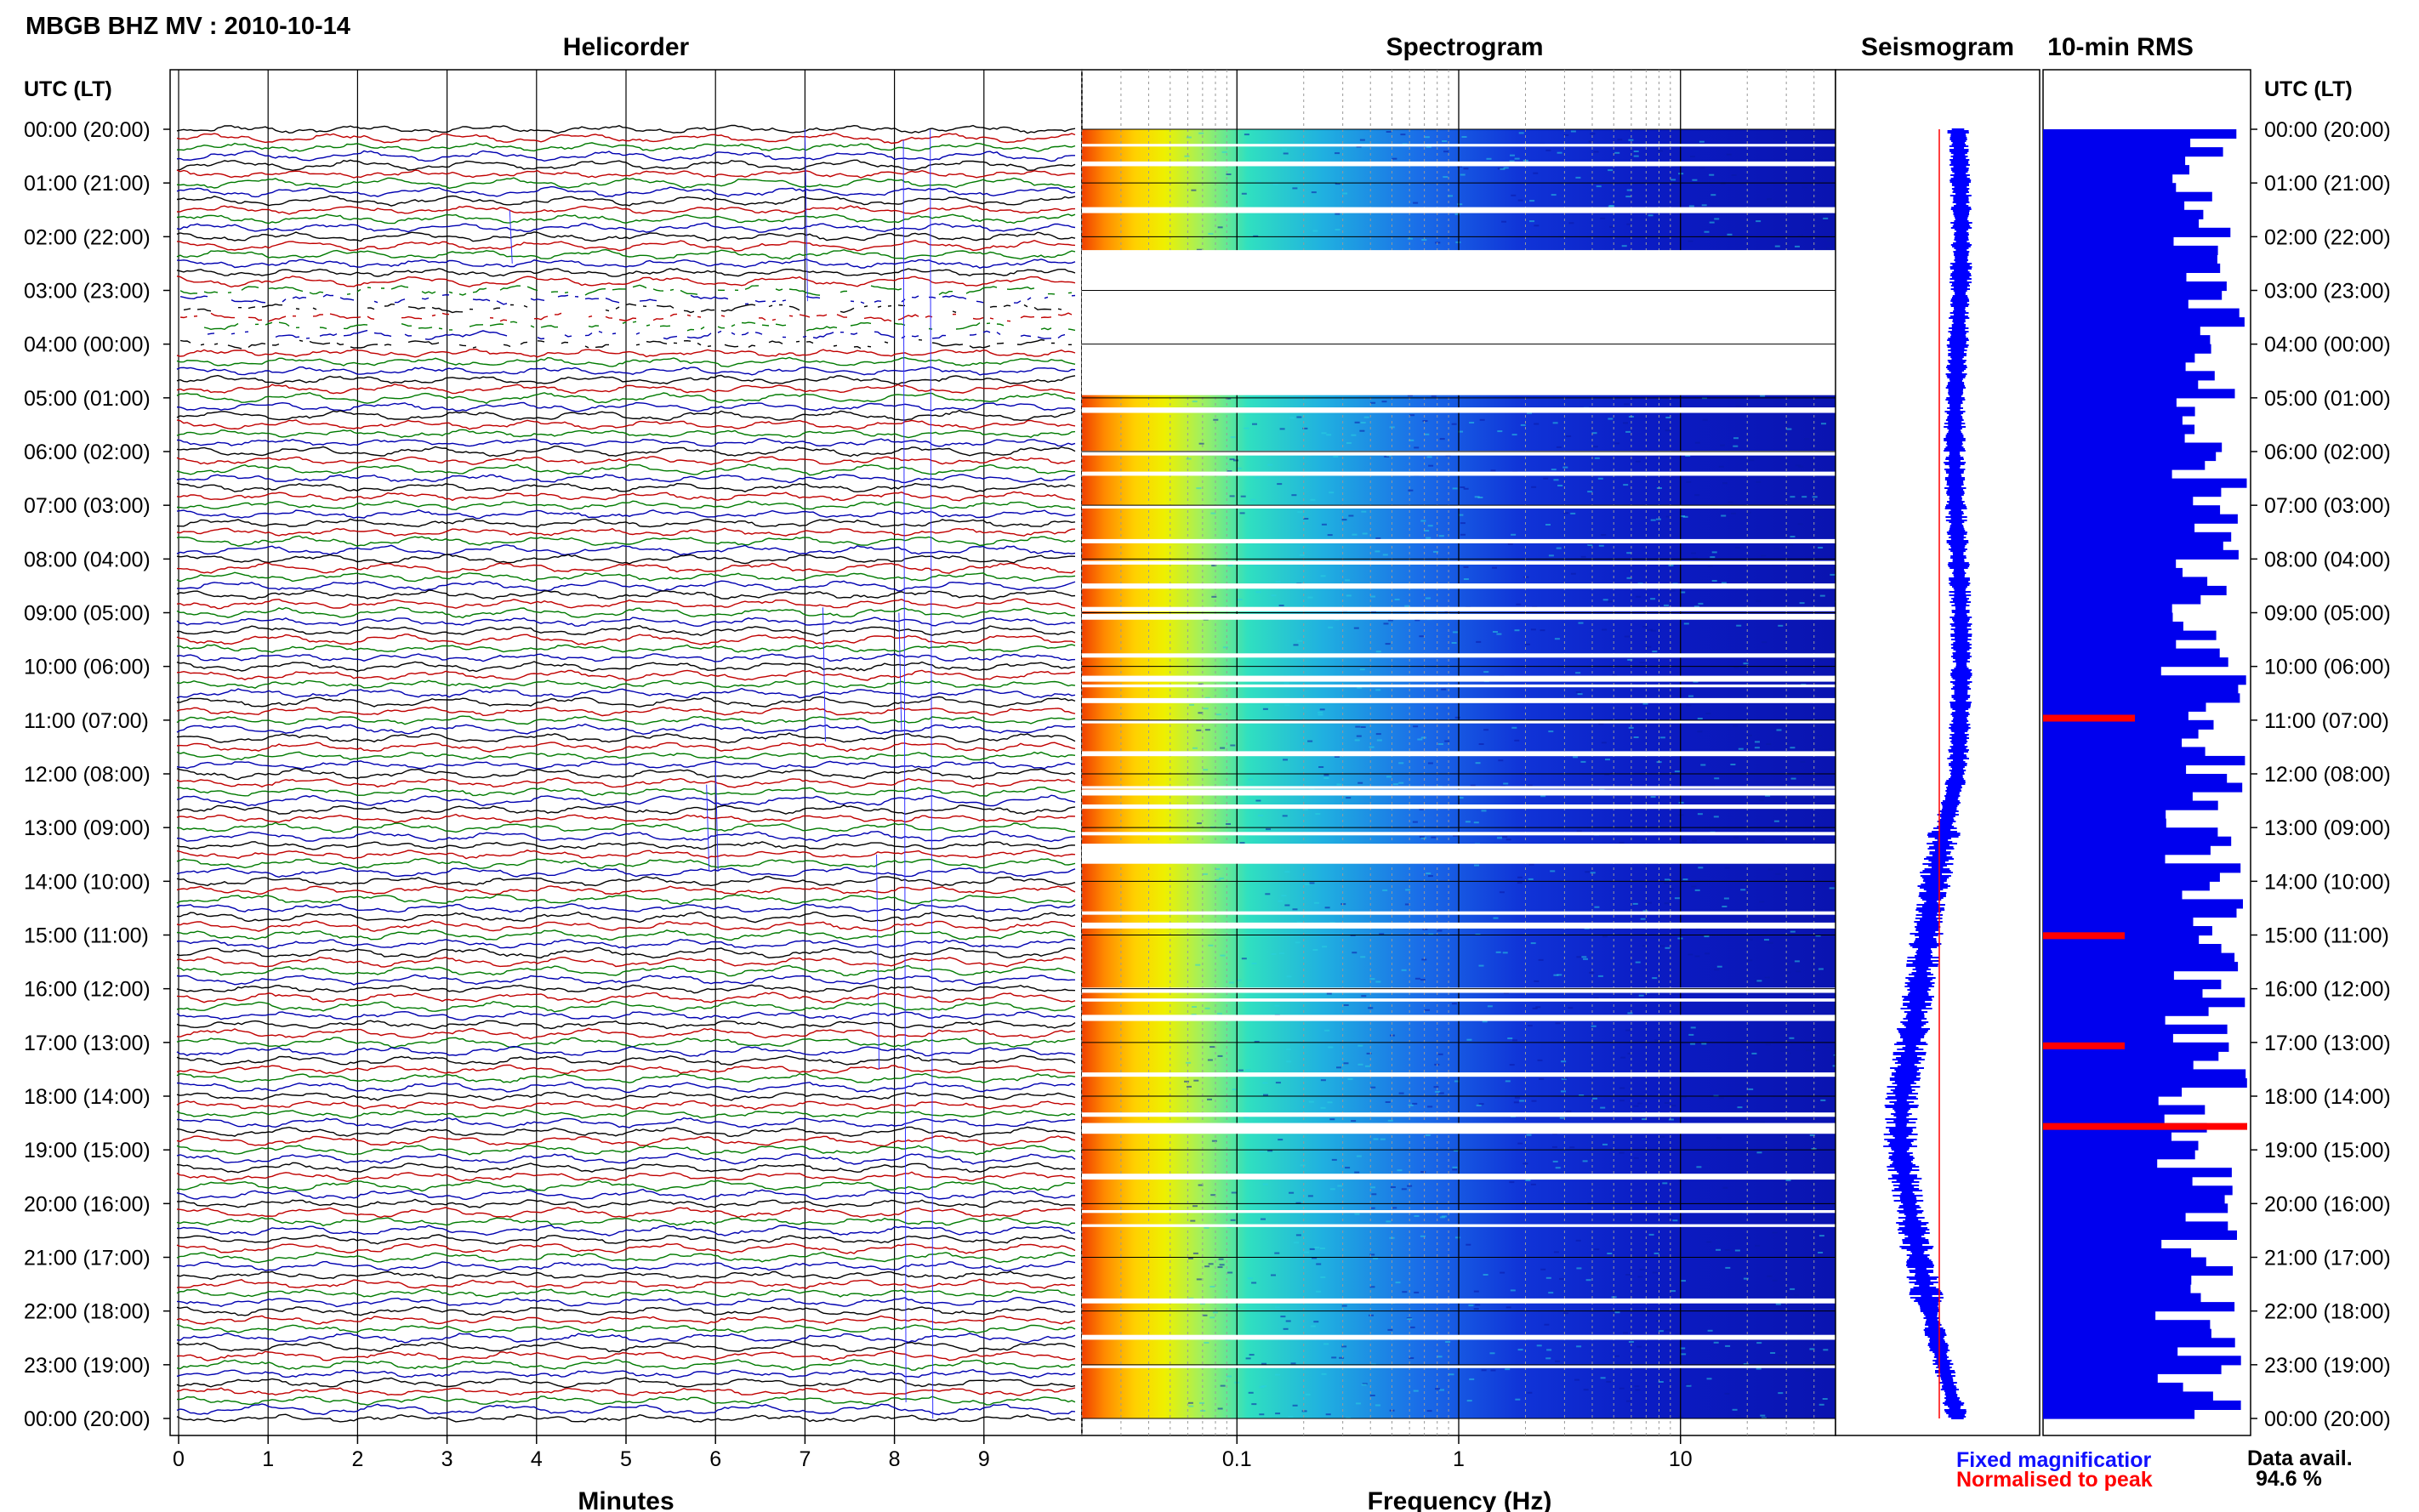  Describe the element at coordinates (2327, 1150) in the screenshot. I see `y-tick-label-right: 19:00 (15:00)` at that location.